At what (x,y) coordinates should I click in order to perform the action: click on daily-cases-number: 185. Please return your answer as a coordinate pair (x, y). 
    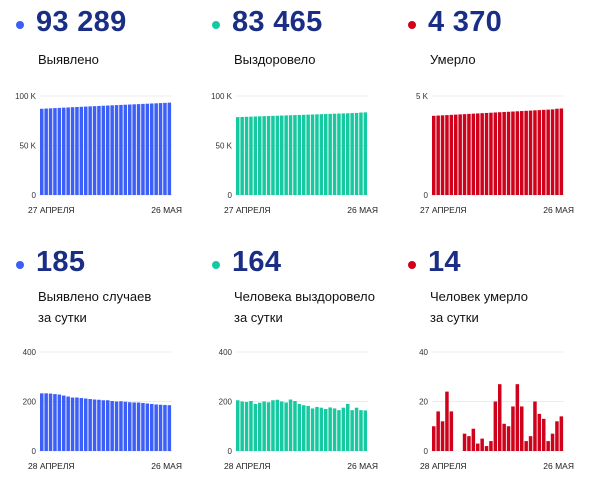
    Looking at the image, I should click on (61, 262).